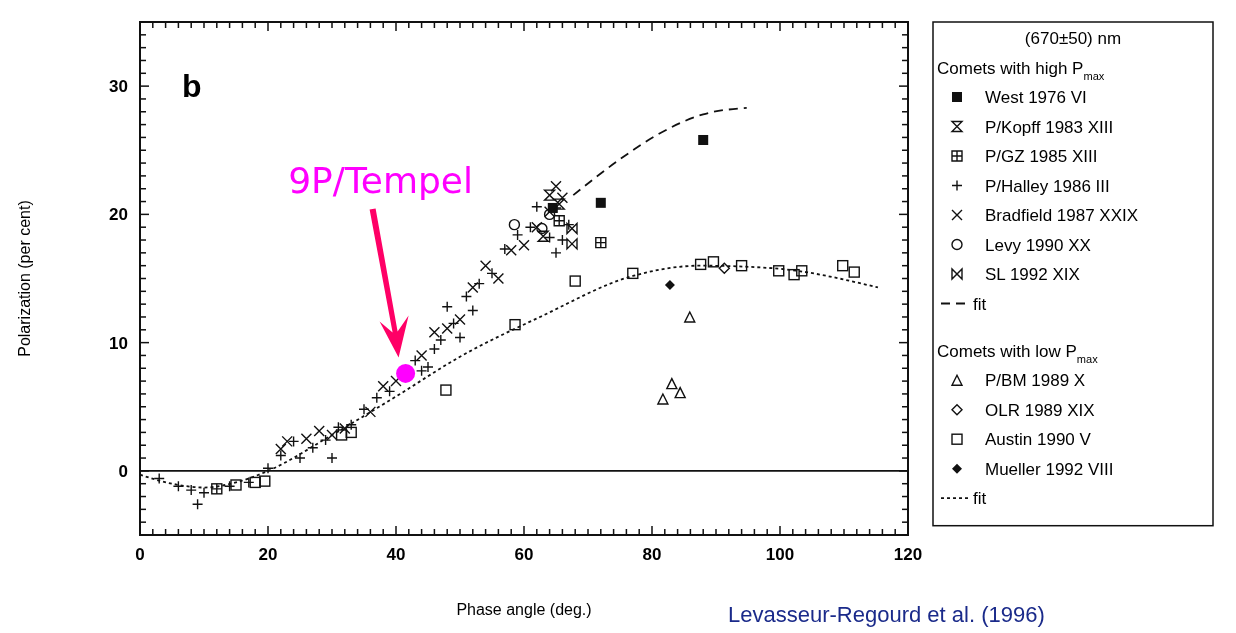 This screenshot has height=633, width=1236. Describe the element at coordinates (396, 554) in the screenshot. I see `x-tick-label: 40` at that location.